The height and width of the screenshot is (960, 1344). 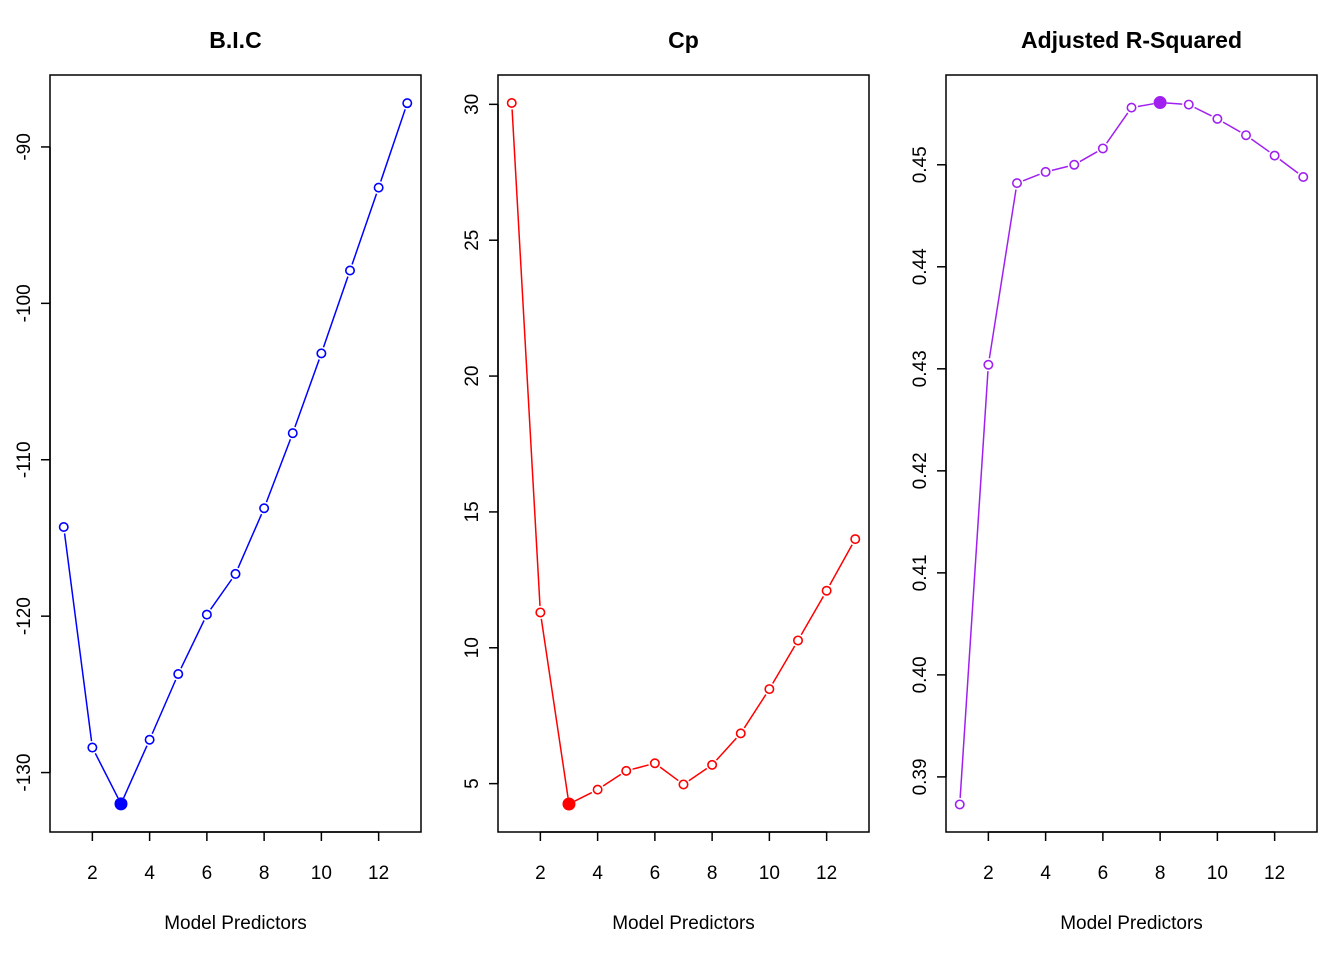 What do you see at coordinates (920, 266) in the screenshot?
I see `panel-adjr2-y-tick-label: 0.44` at bounding box center [920, 266].